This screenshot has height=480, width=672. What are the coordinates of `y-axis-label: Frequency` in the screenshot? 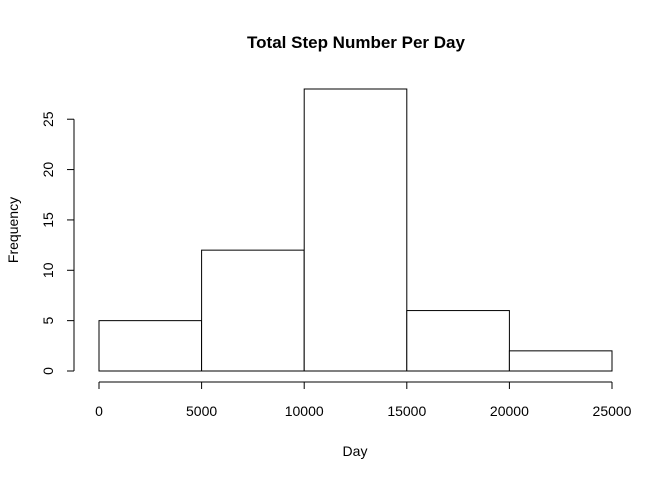 It's located at (13, 230).